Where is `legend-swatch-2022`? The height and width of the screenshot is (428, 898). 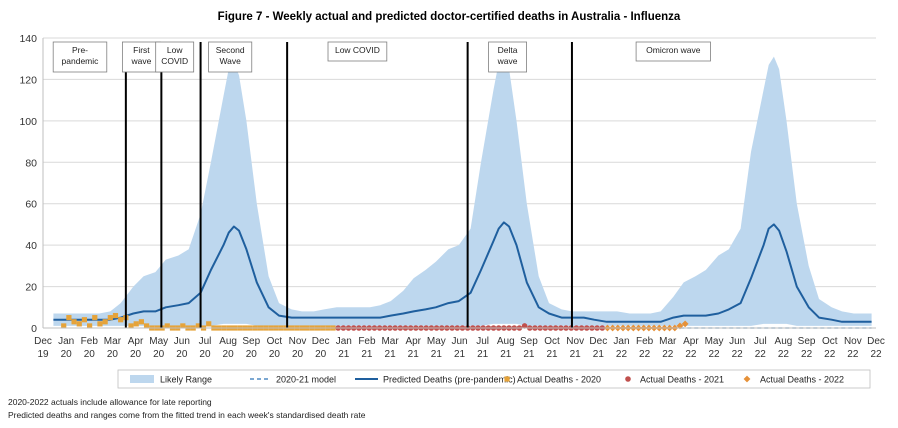 legend-swatch-2022 is located at coordinates (747, 379).